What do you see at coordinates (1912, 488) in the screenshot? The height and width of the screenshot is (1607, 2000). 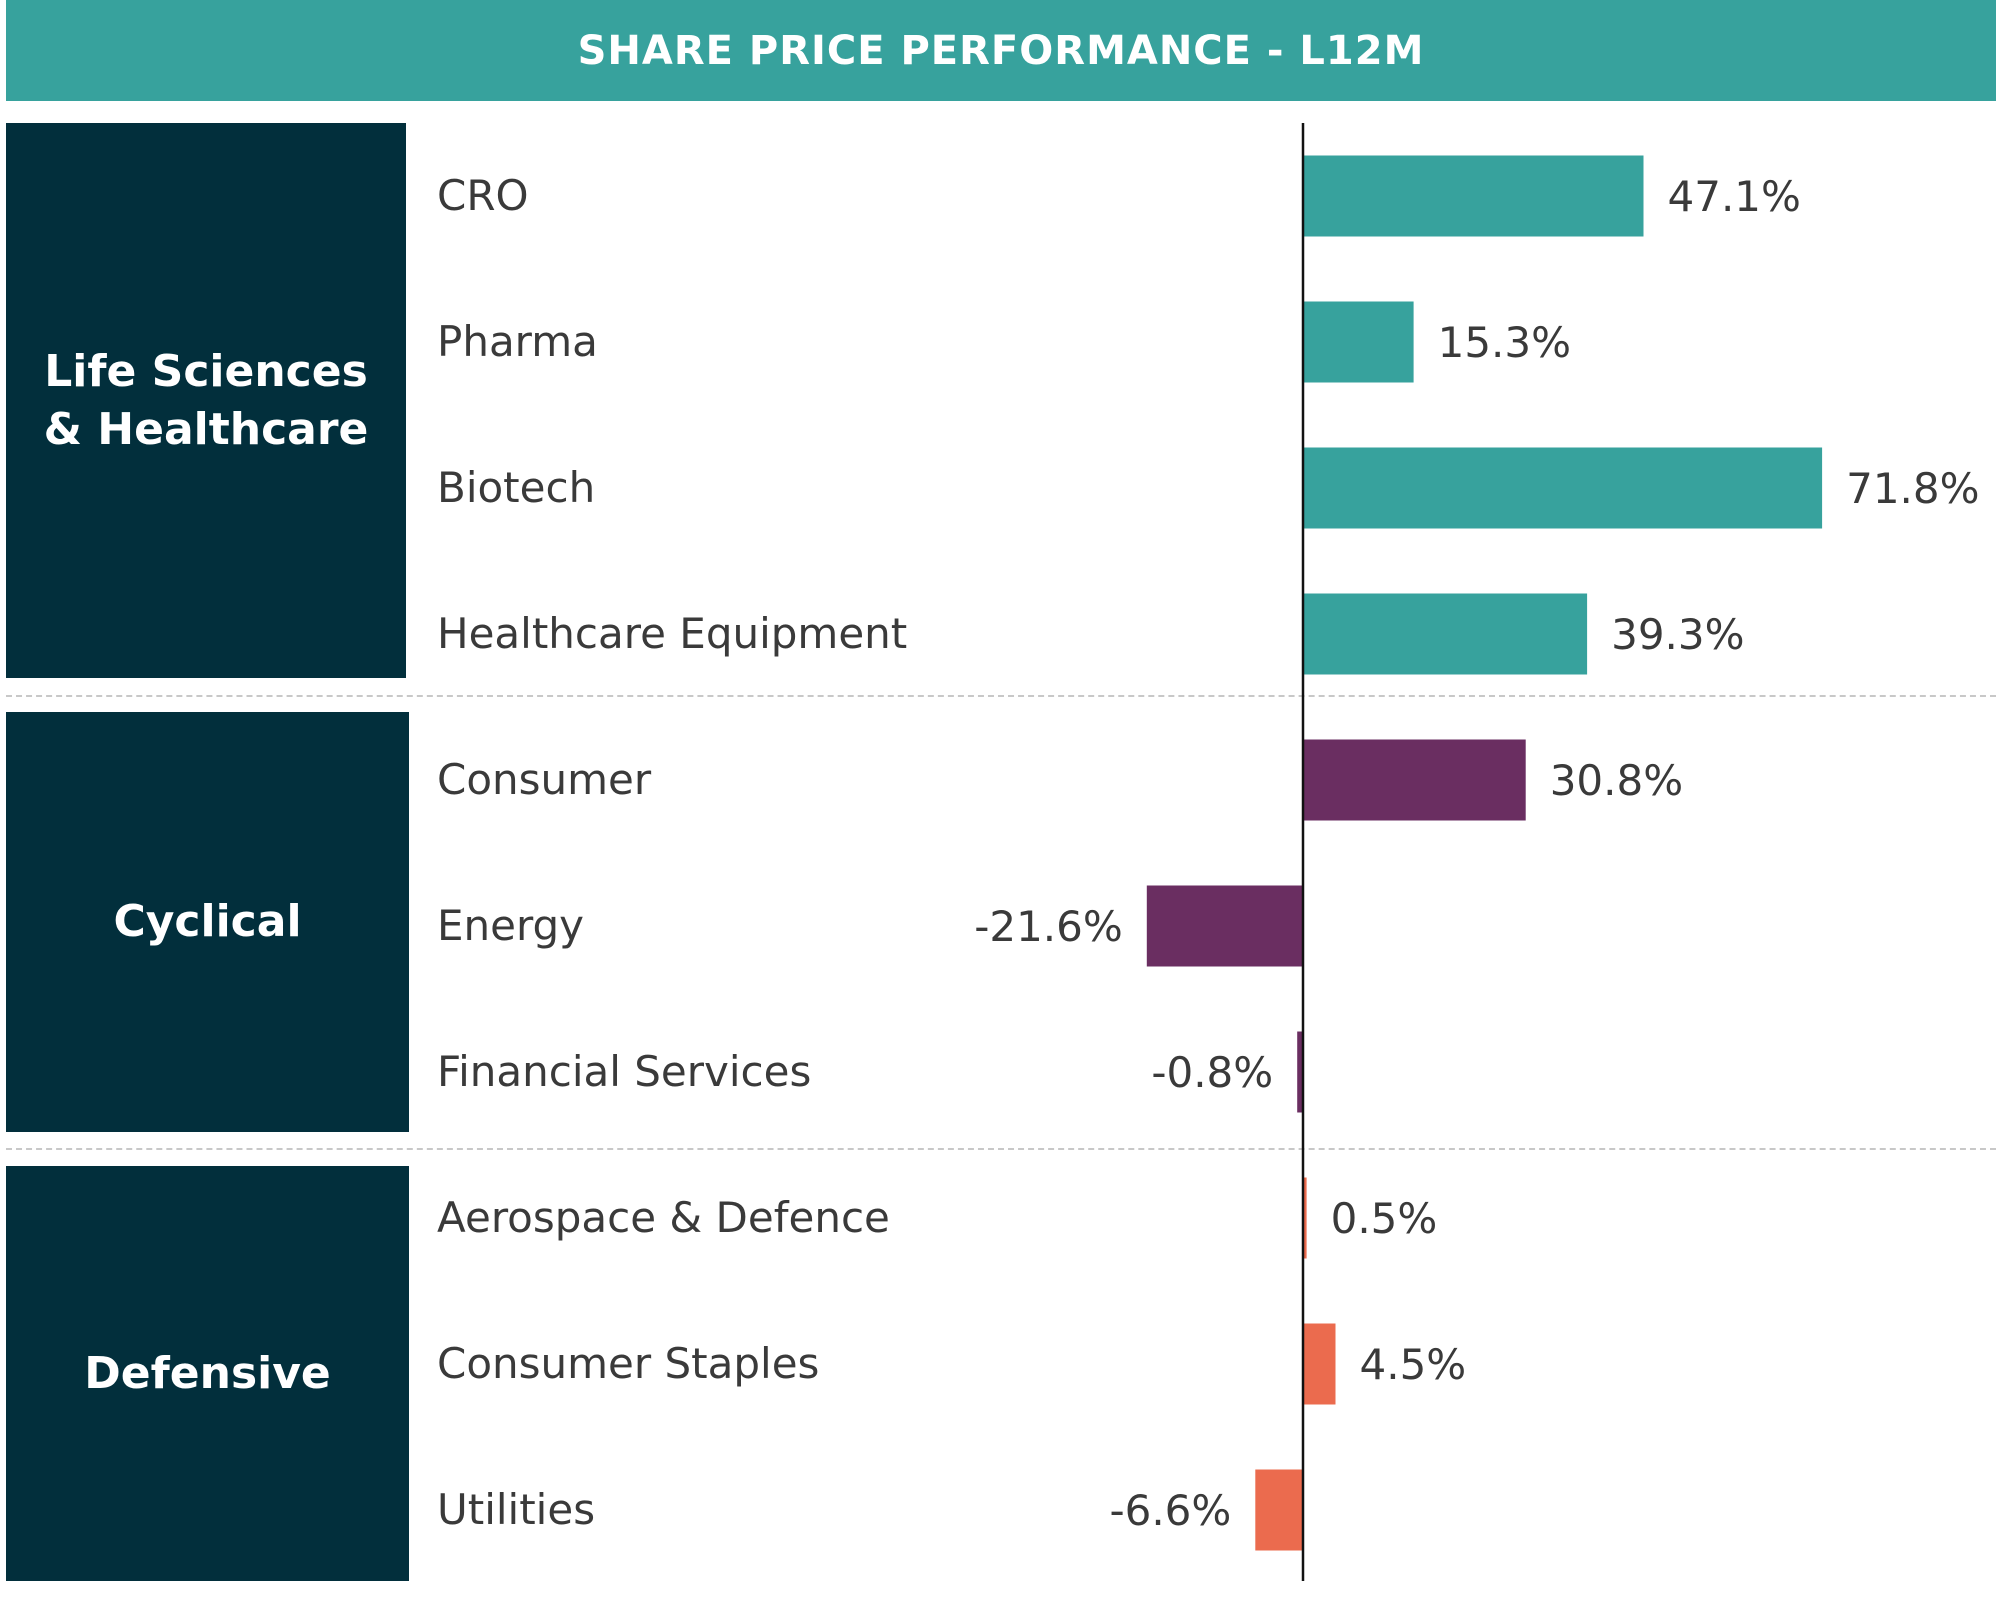 I see `data-label-biotech: 71.8%` at bounding box center [1912, 488].